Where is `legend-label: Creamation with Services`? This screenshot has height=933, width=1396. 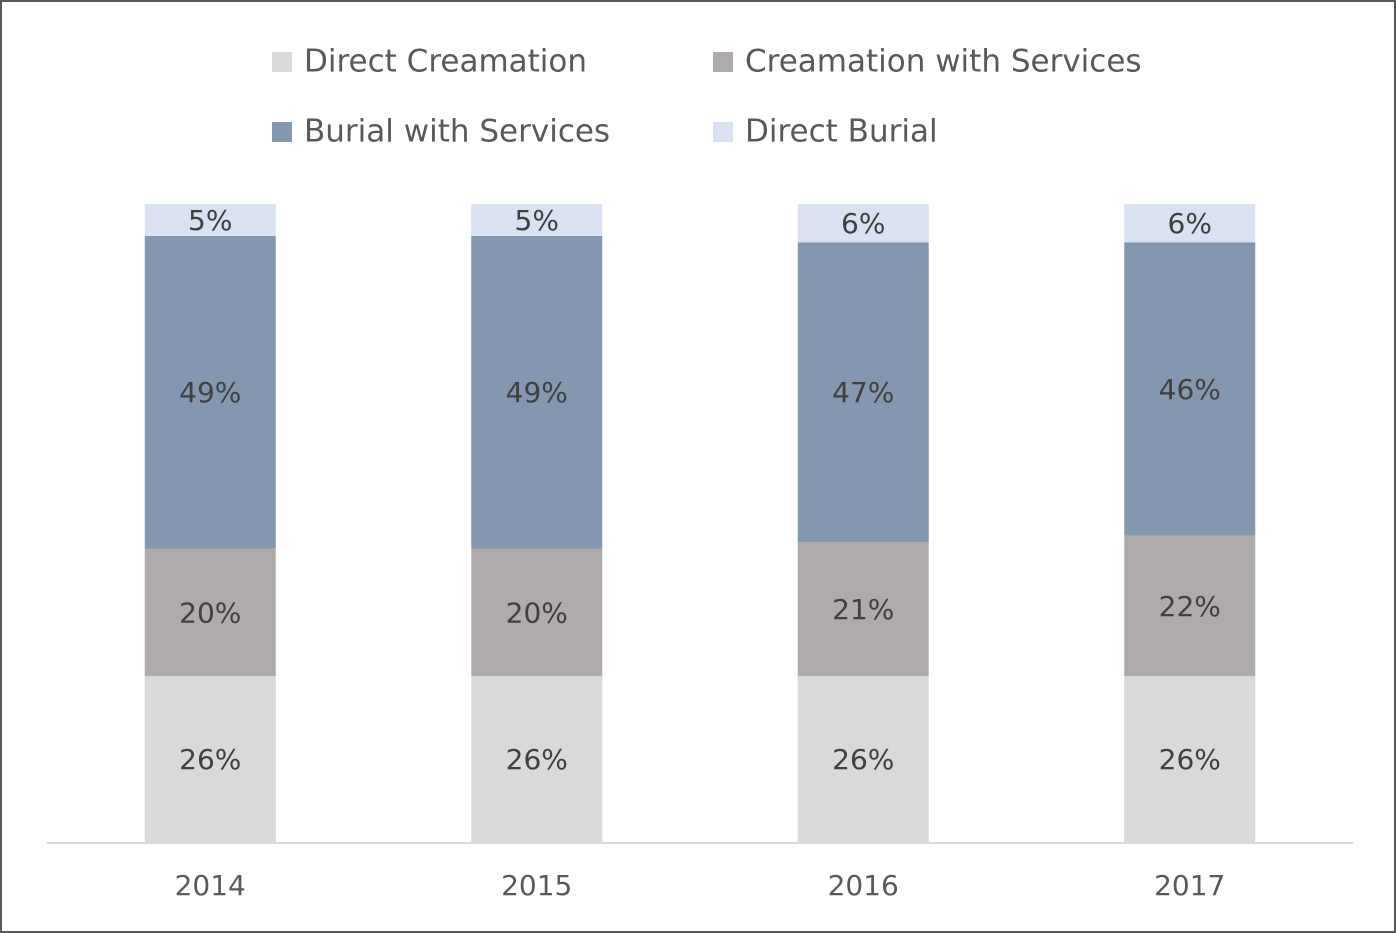
legend-label: Creamation with Services is located at coordinates (943, 62).